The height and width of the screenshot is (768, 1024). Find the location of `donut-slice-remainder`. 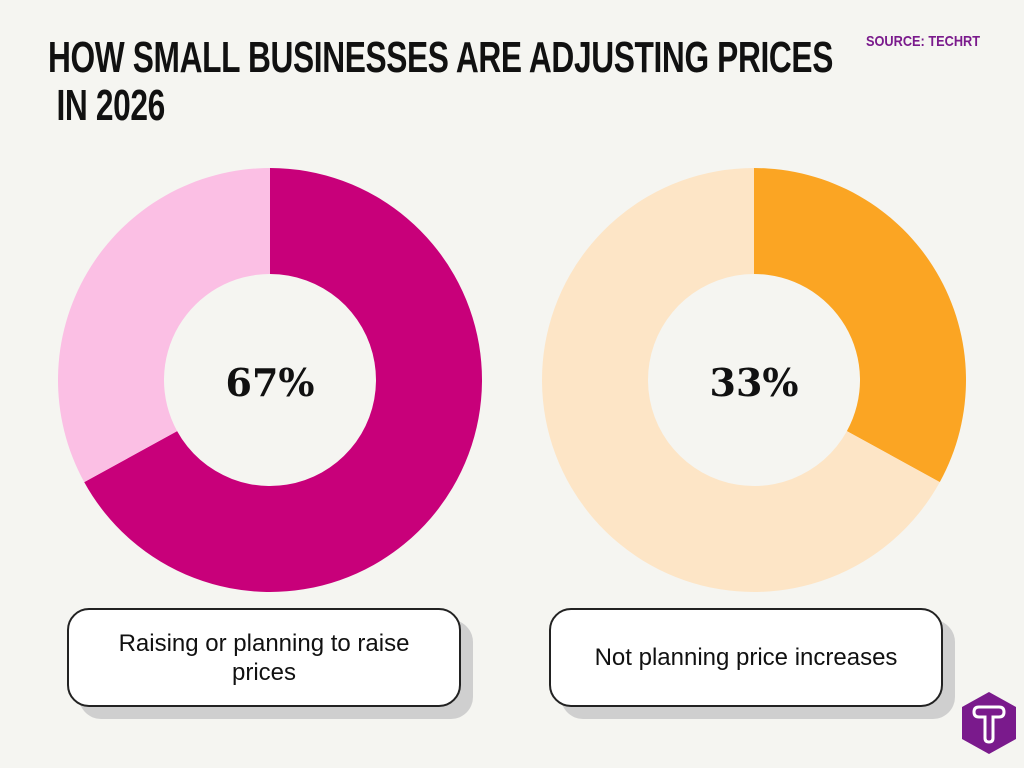

donut-slice-remainder is located at coordinates (164, 325).